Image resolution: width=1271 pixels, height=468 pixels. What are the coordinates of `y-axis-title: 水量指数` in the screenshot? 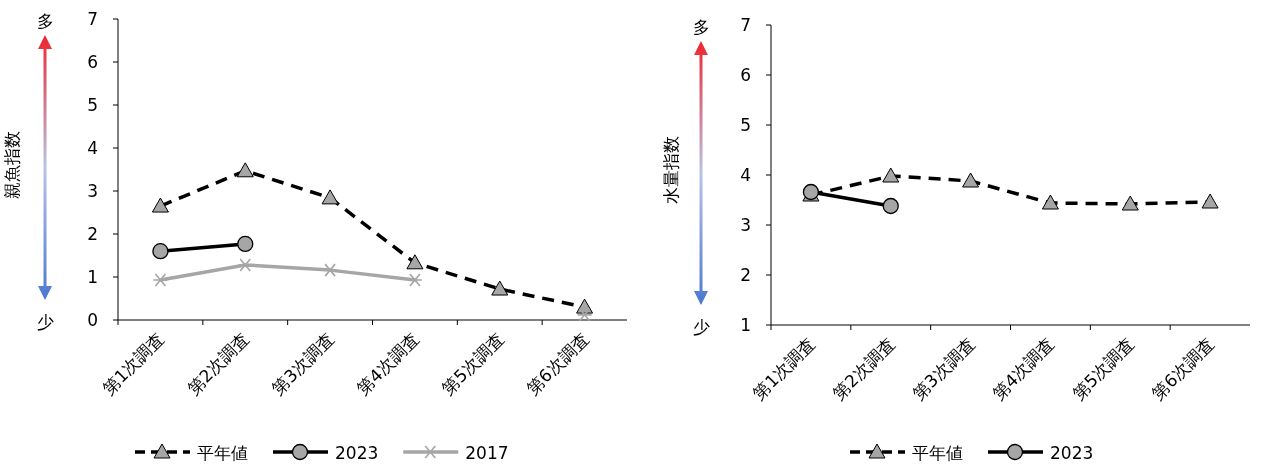 It's located at (671, 170).